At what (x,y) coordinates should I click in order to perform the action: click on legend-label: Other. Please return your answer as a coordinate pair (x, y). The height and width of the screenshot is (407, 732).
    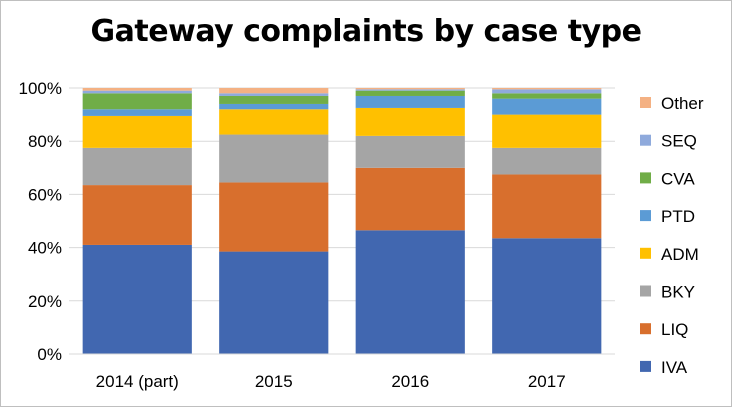
    Looking at the image, I should click on (682, 103).